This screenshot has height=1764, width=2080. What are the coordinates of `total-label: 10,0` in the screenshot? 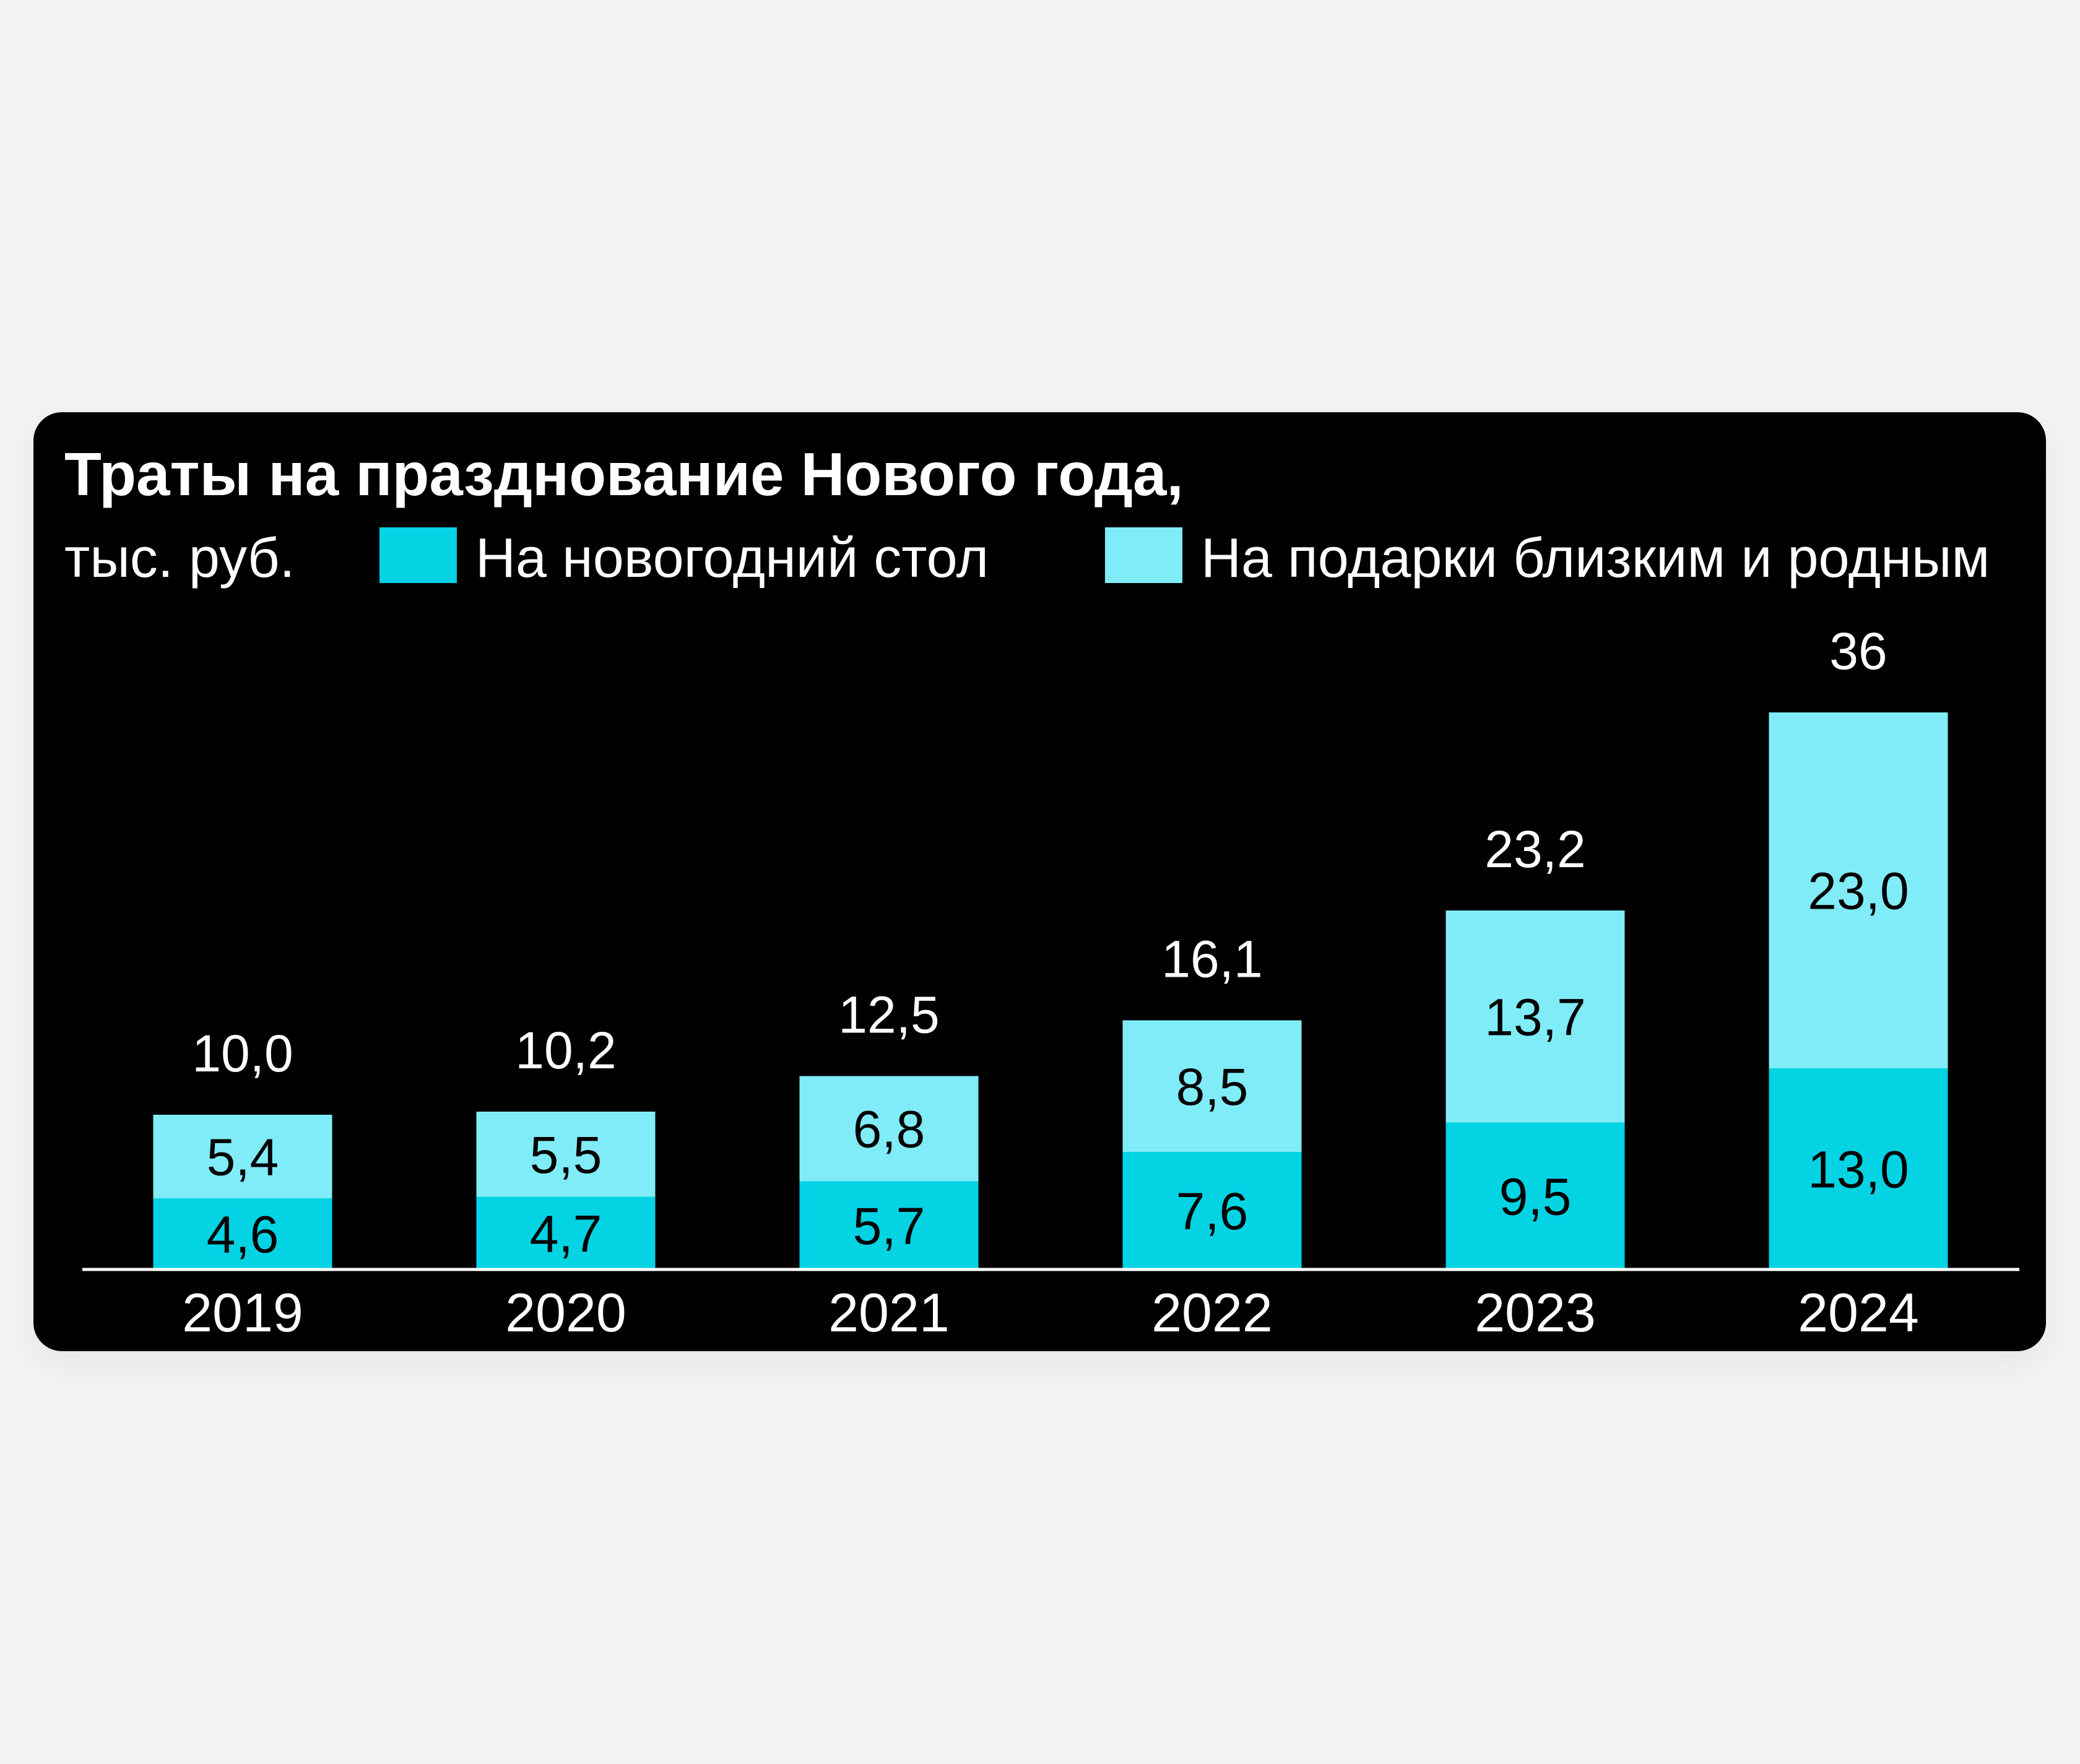 It's located at (242, 1053).